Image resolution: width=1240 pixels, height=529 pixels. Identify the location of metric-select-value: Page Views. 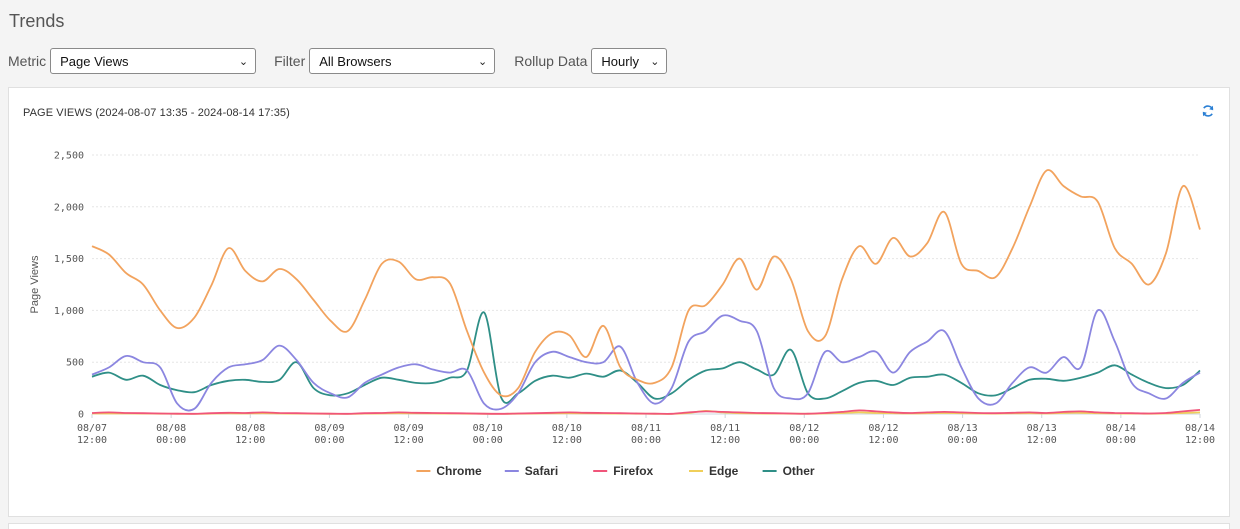
(94, 61).